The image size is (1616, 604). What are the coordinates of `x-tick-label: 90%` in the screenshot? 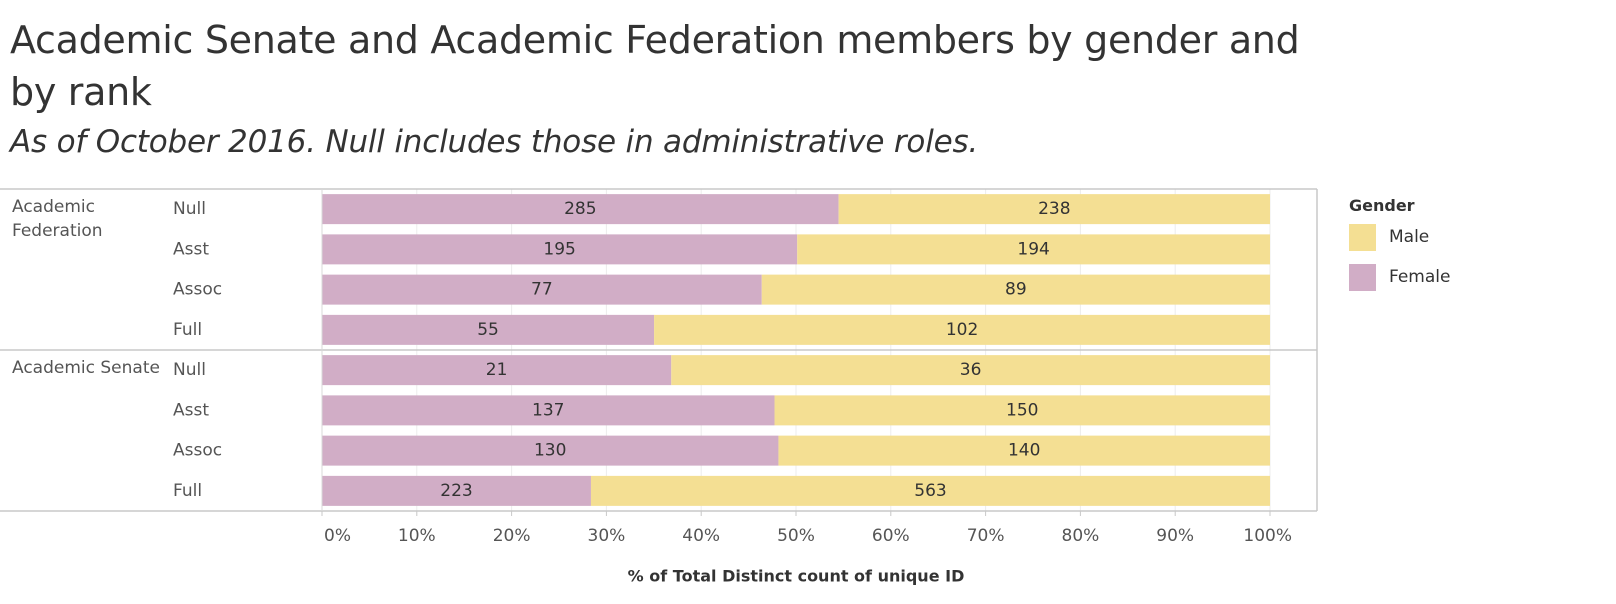 It's located at (1175, 536).